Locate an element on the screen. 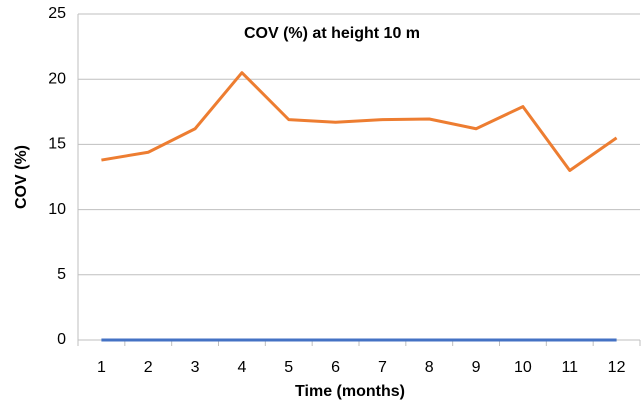 The image size is (642, 406). y-tick-label: 10 is located at coordinates (57, 209).